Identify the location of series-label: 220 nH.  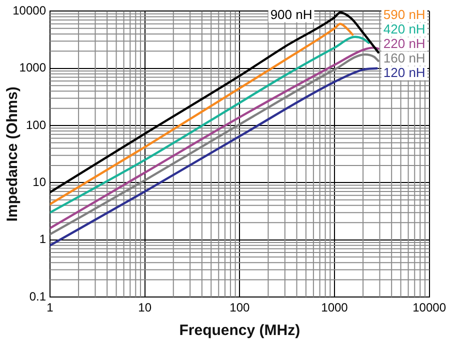
(404, 43).